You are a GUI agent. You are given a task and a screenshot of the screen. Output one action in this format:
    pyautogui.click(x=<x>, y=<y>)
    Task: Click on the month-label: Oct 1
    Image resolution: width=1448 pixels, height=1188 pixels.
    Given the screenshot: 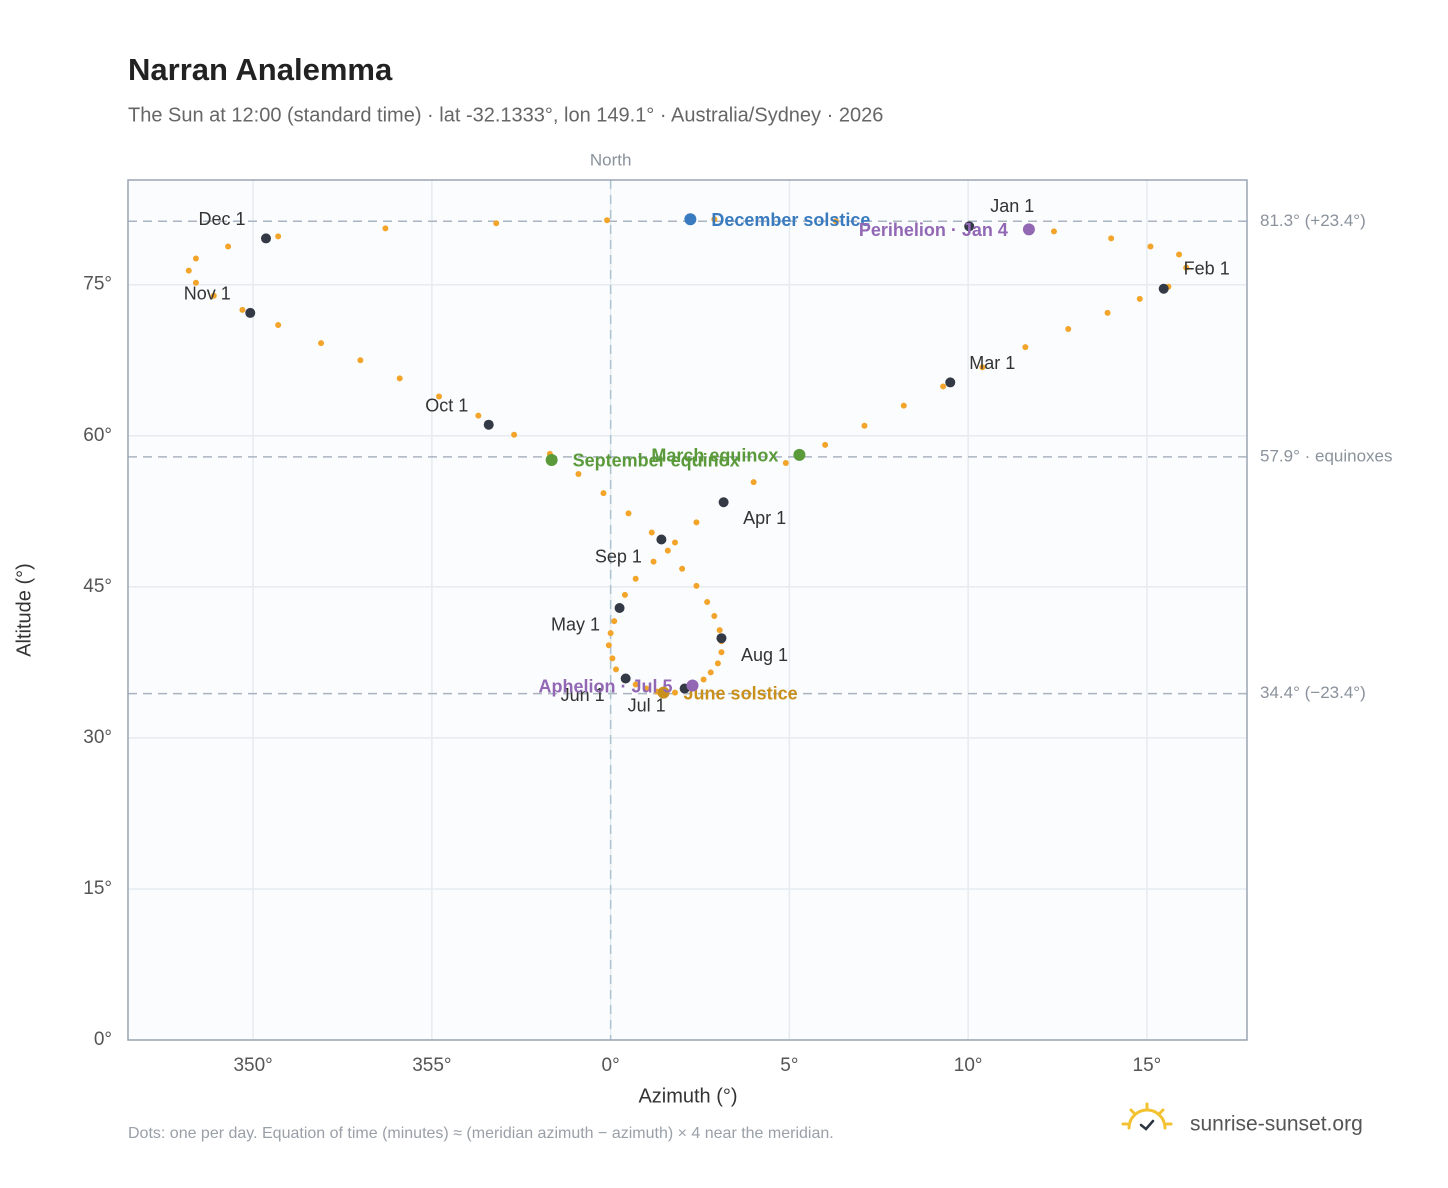 What is the action you would take?
    pyautogui.click(x=446, y=405)
    